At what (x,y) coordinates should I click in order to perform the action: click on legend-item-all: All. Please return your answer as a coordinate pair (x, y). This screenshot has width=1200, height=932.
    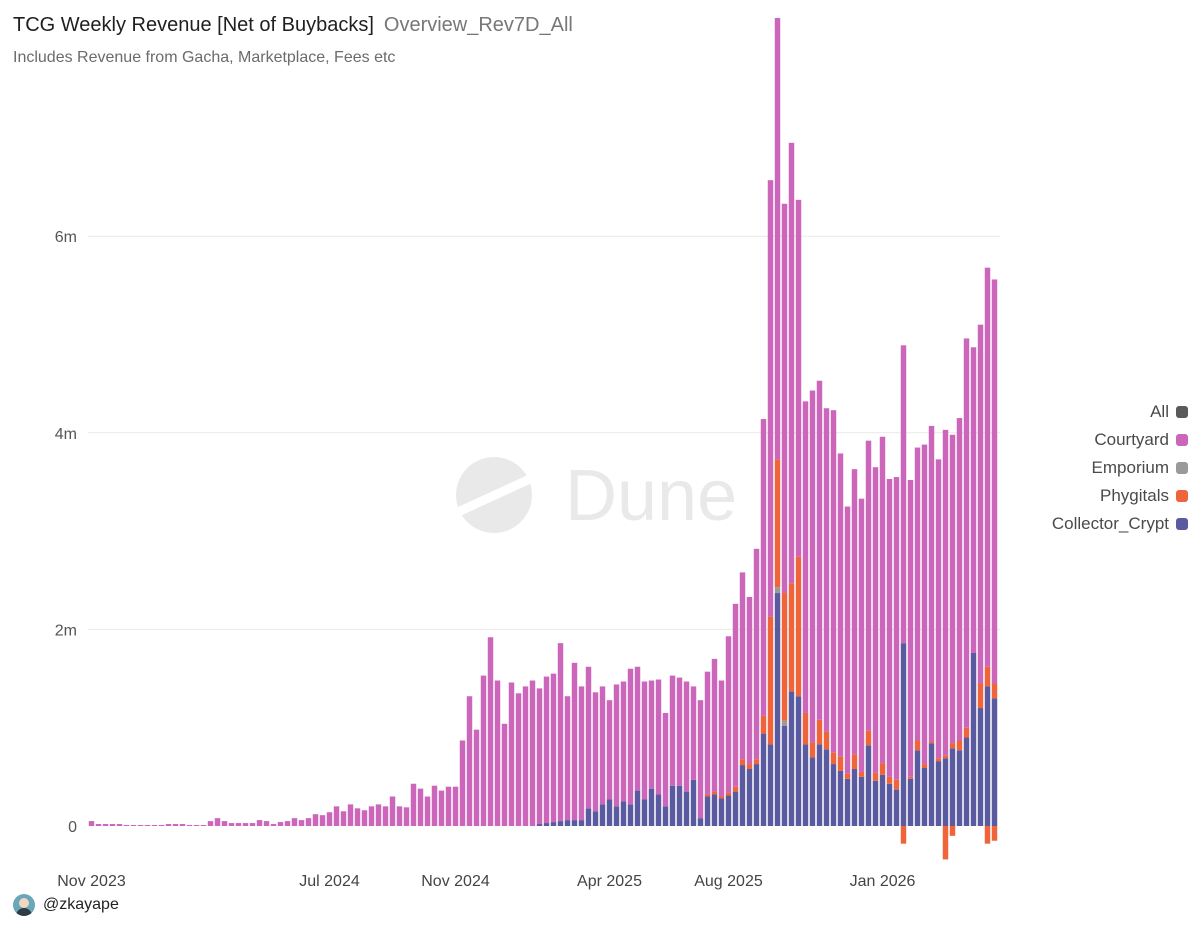
    Looking at the image, I should click on (1120, 412).